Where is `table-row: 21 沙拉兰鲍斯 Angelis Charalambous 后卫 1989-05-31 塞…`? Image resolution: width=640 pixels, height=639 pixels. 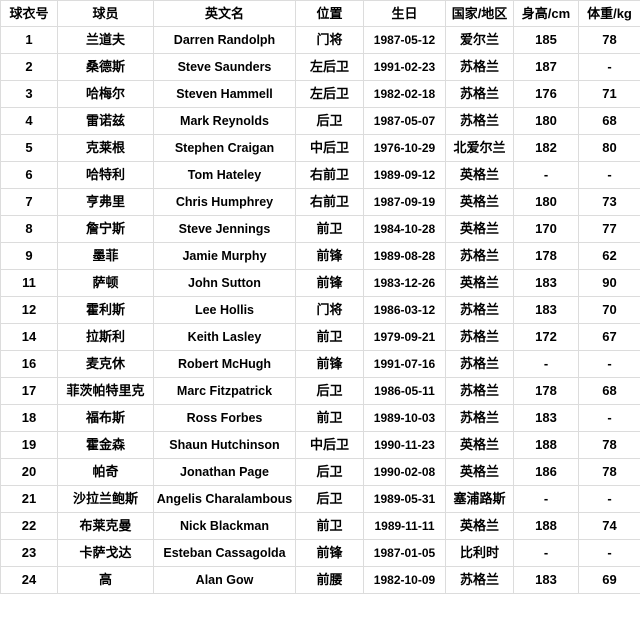 table-row: 21 沙拉兰鲍斯 Angelis Charalambous 后卫 1989-05-31 塞… is located at coordinates (320, 499).